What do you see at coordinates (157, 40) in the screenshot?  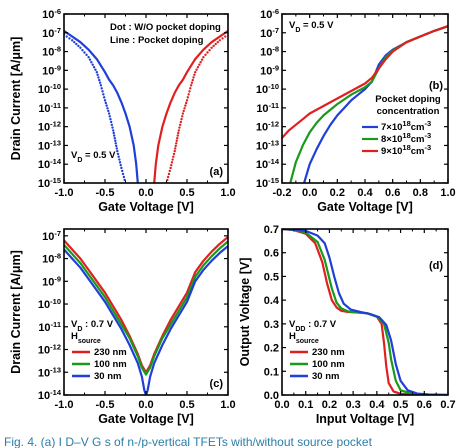 I see `annotation-line-legend: Line : Pocket doping` at bounding box center [157, 40].